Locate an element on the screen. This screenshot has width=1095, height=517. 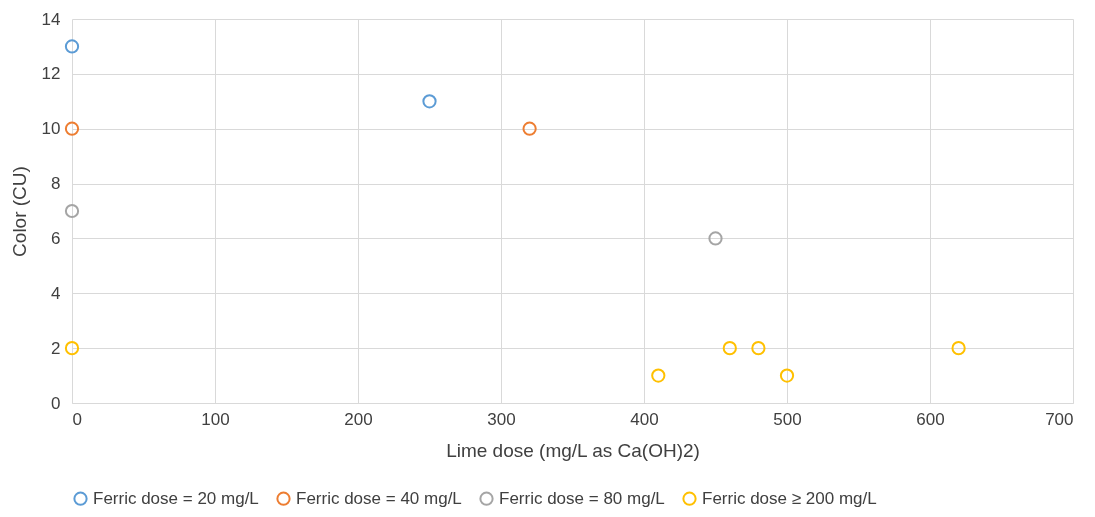
legend-label: Ferric dose = 80 mg/L is located at coordinates (582, 498).